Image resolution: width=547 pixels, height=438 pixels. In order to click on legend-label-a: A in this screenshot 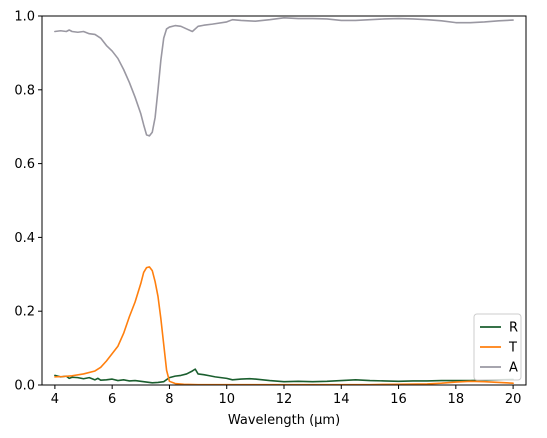, I will do `click(513, 368)`.